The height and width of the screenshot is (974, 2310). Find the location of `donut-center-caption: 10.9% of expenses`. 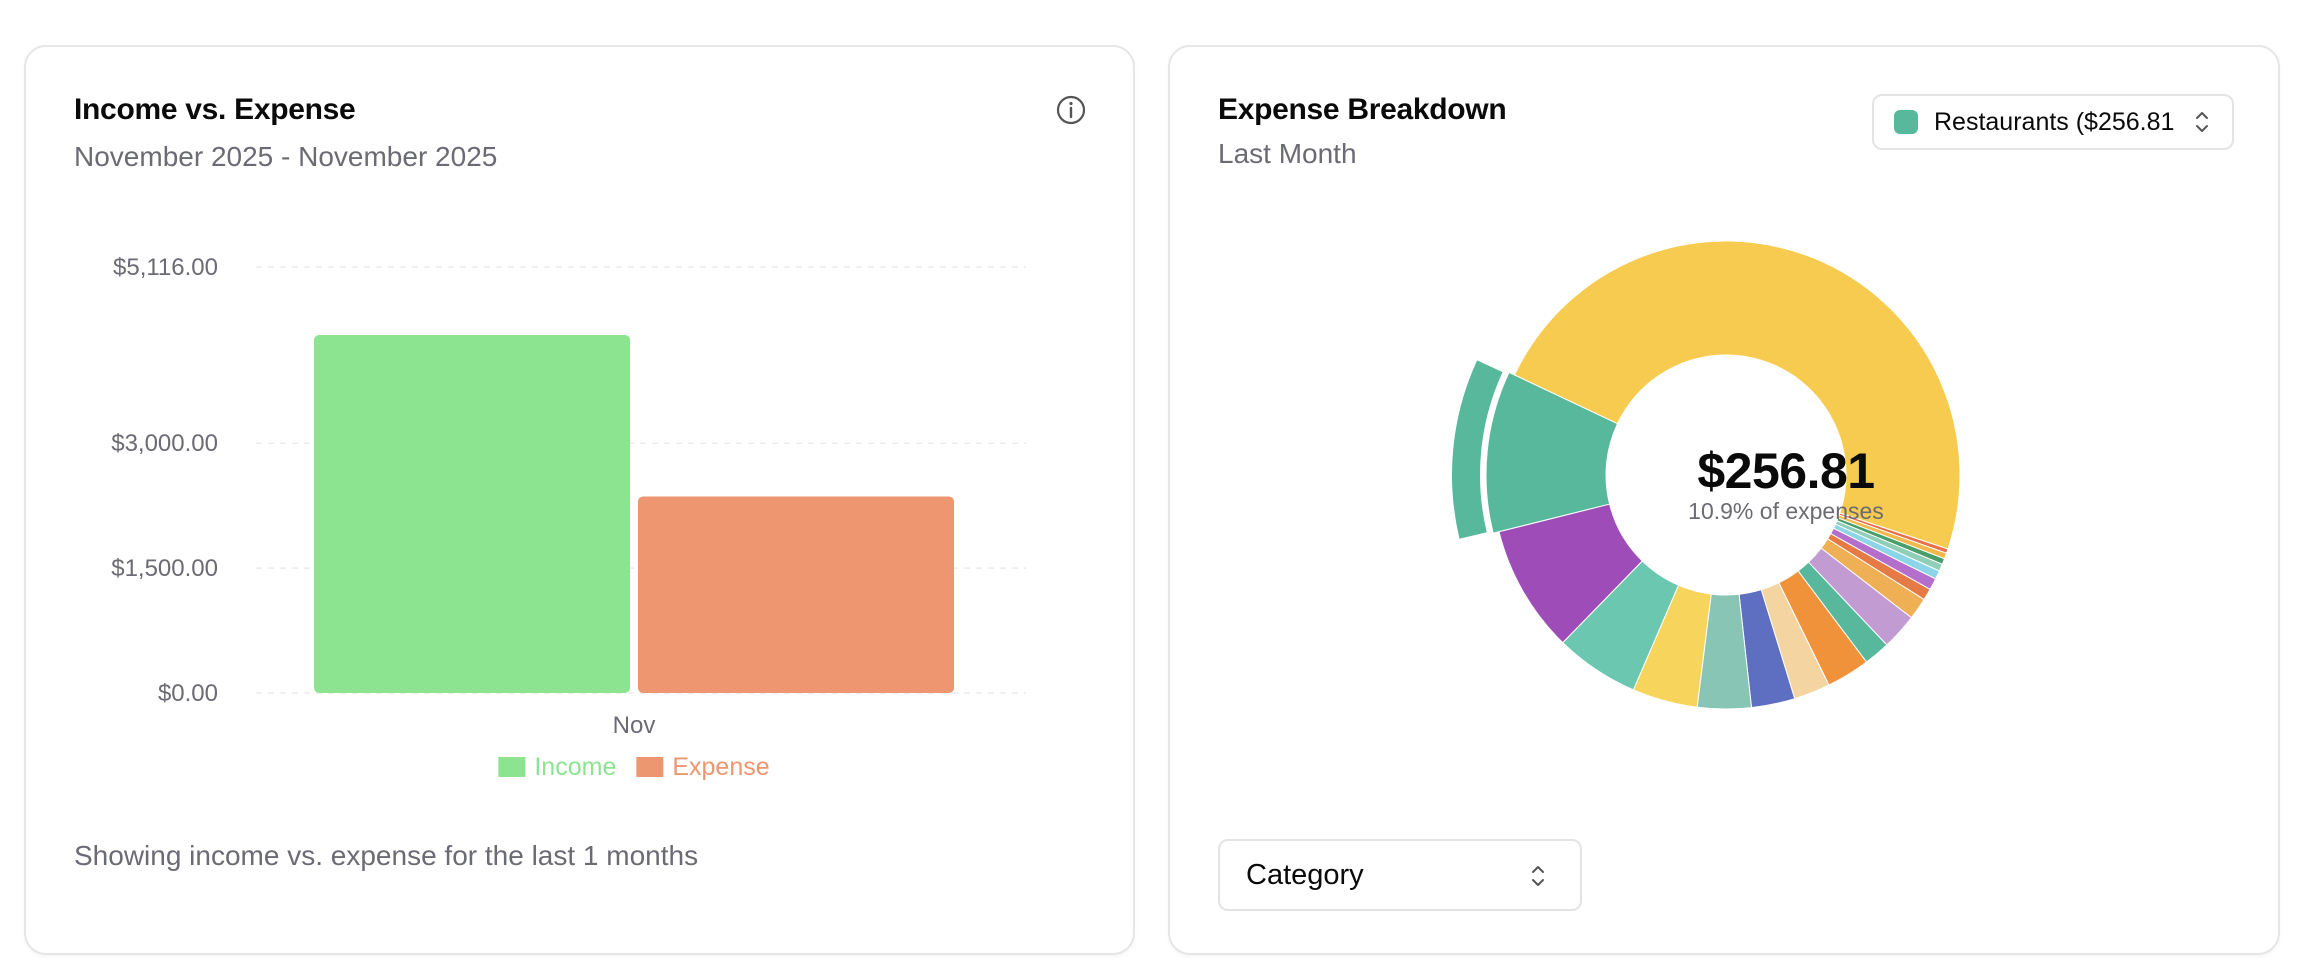

donut-center-caption: 10.9% of expenses is located at coordinates (1786, 511).